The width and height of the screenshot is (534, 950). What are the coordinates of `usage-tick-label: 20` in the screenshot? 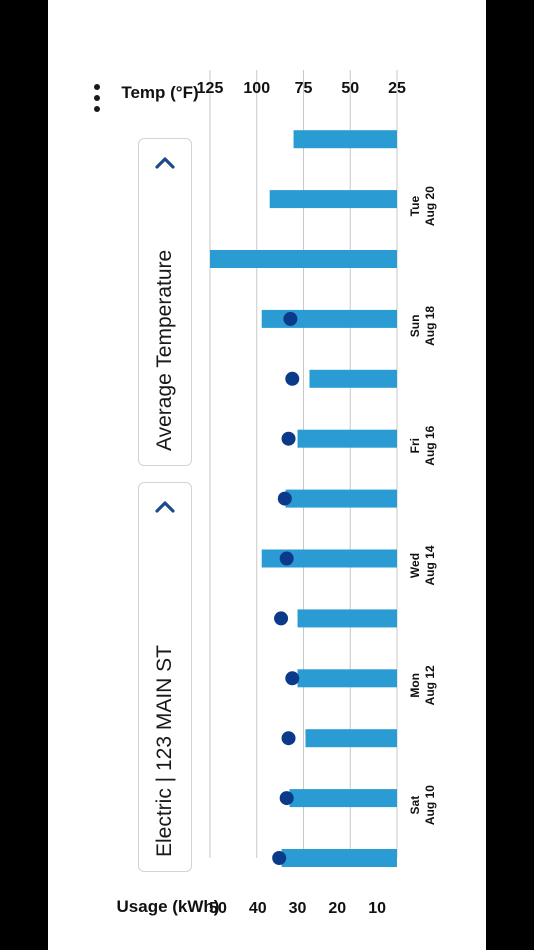 It's located at (337, 908).